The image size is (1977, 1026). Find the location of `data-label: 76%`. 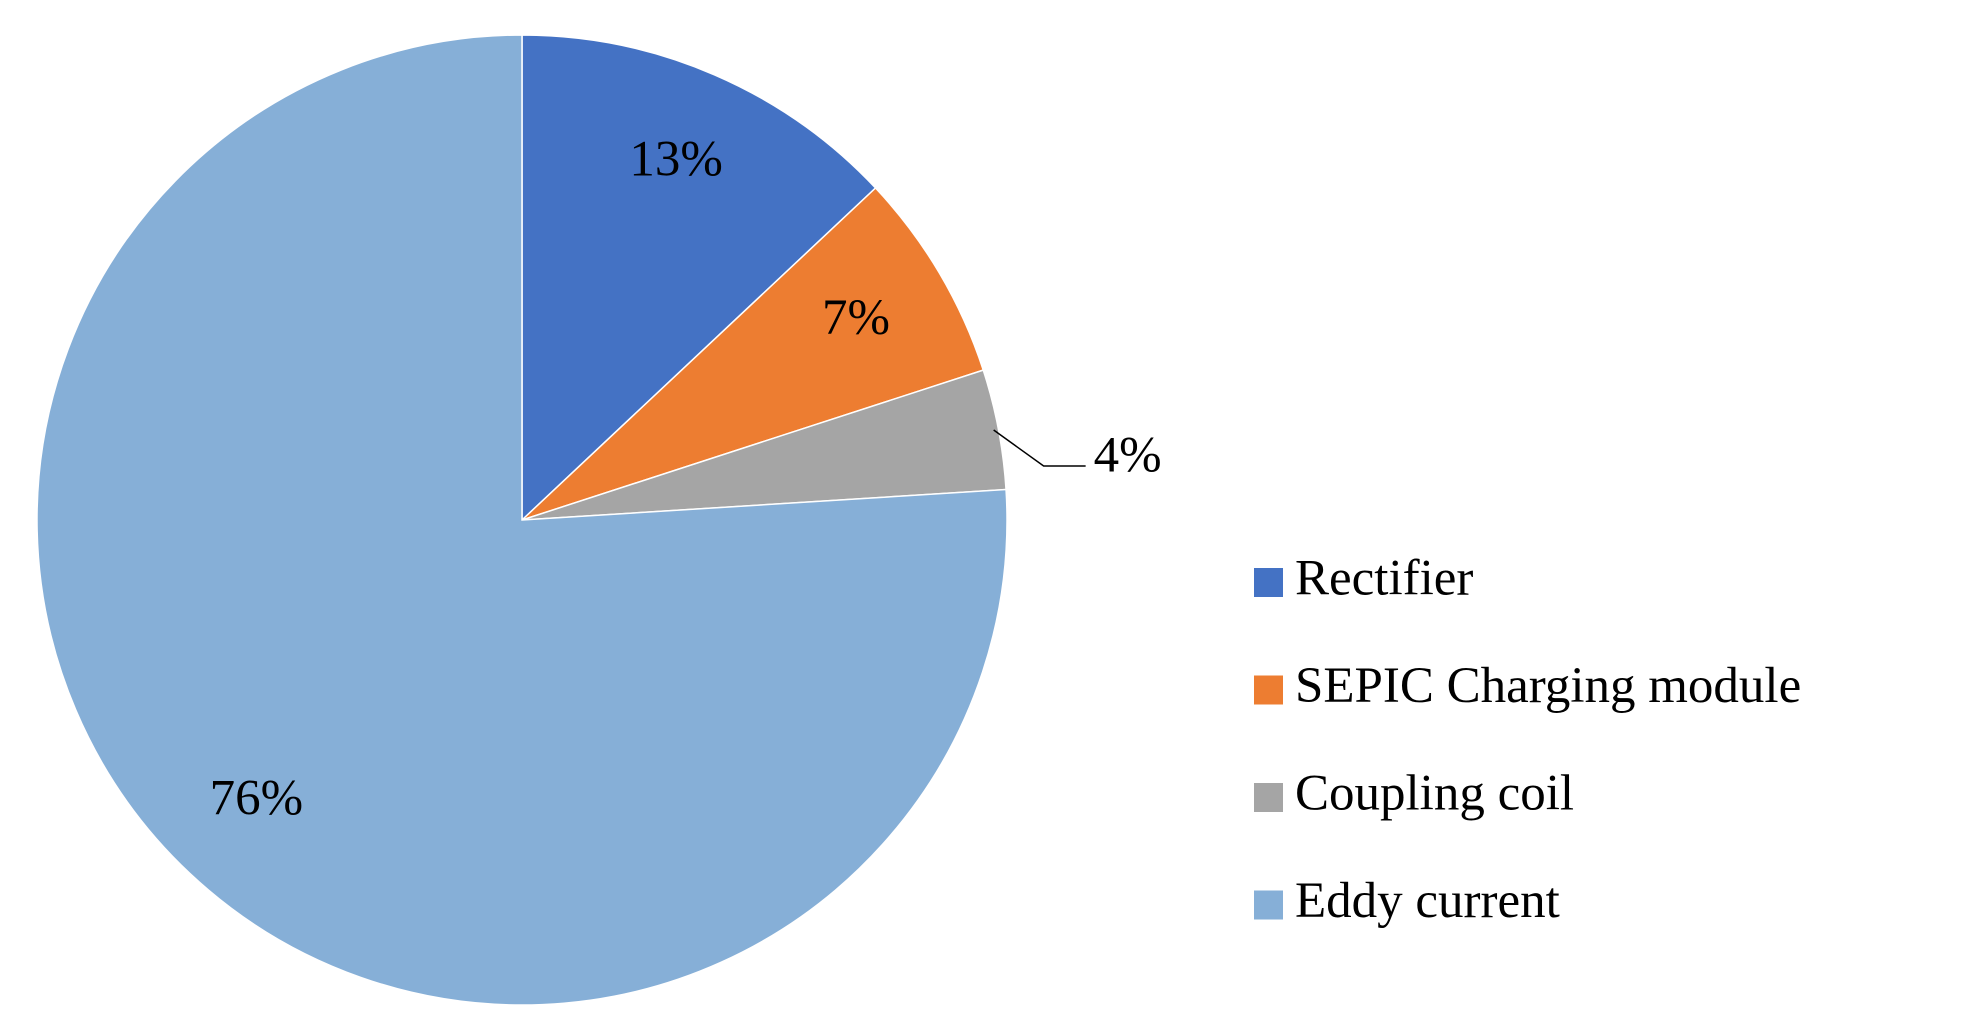

data-label: 76% is located at coordinates (256, 799).